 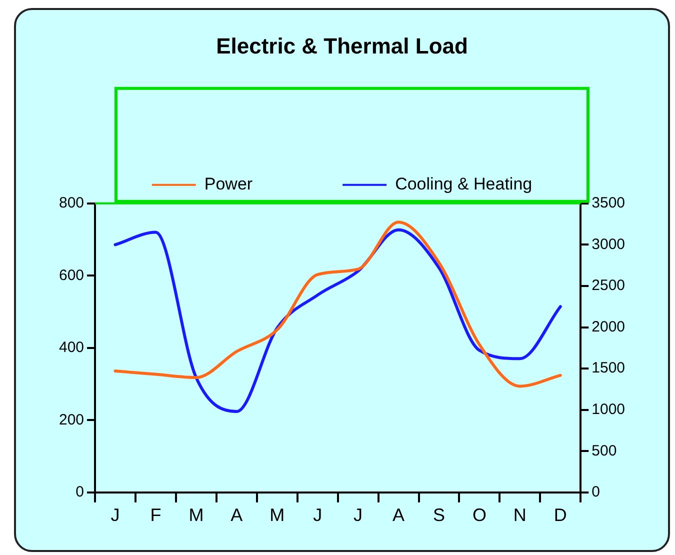 What do you see at coordinates (596, 492) in the screenshot?
I see `y2-tick-label: 0` at bounding box center [596, 492].